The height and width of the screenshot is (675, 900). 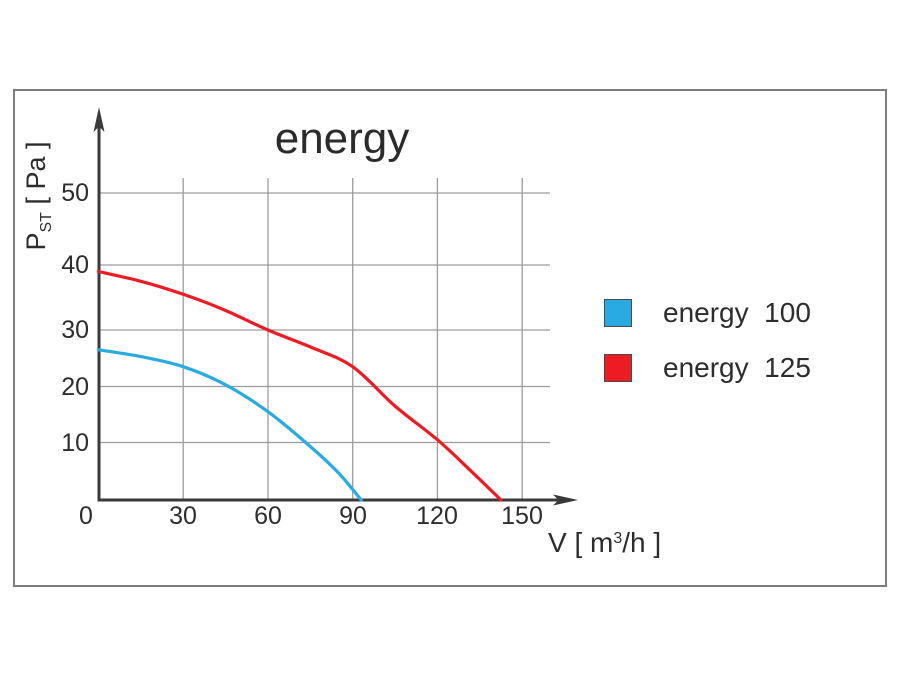 I want to click on y-tick-label: 20, so click(x=75, y=387).